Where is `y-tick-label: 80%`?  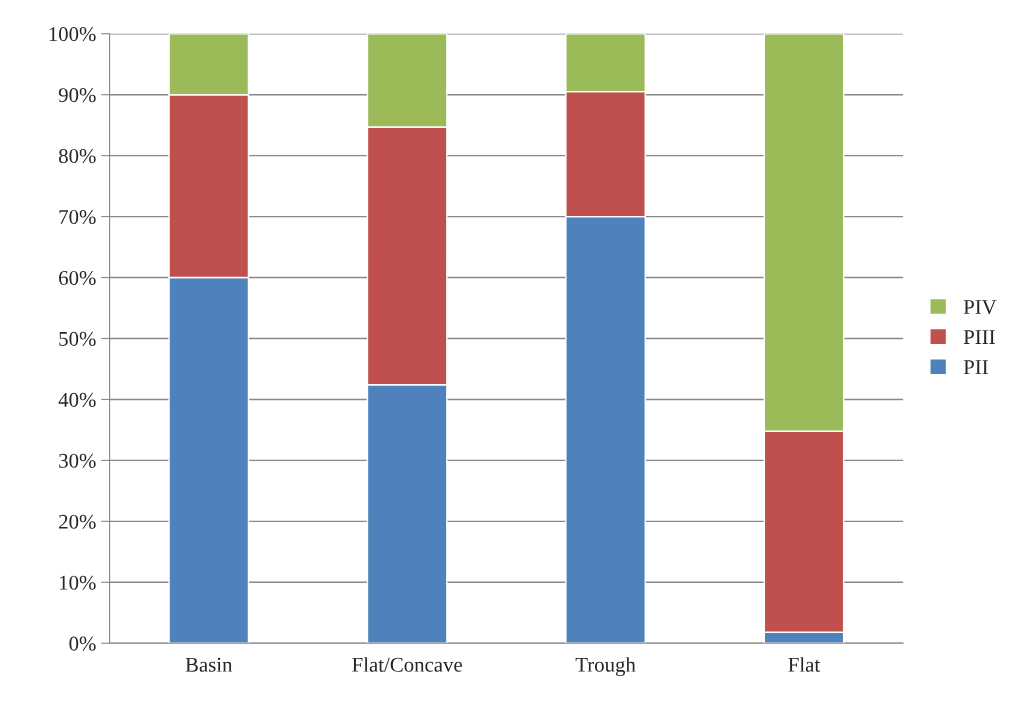 y-tick-label: 80% is located at coordinates (77, 156).